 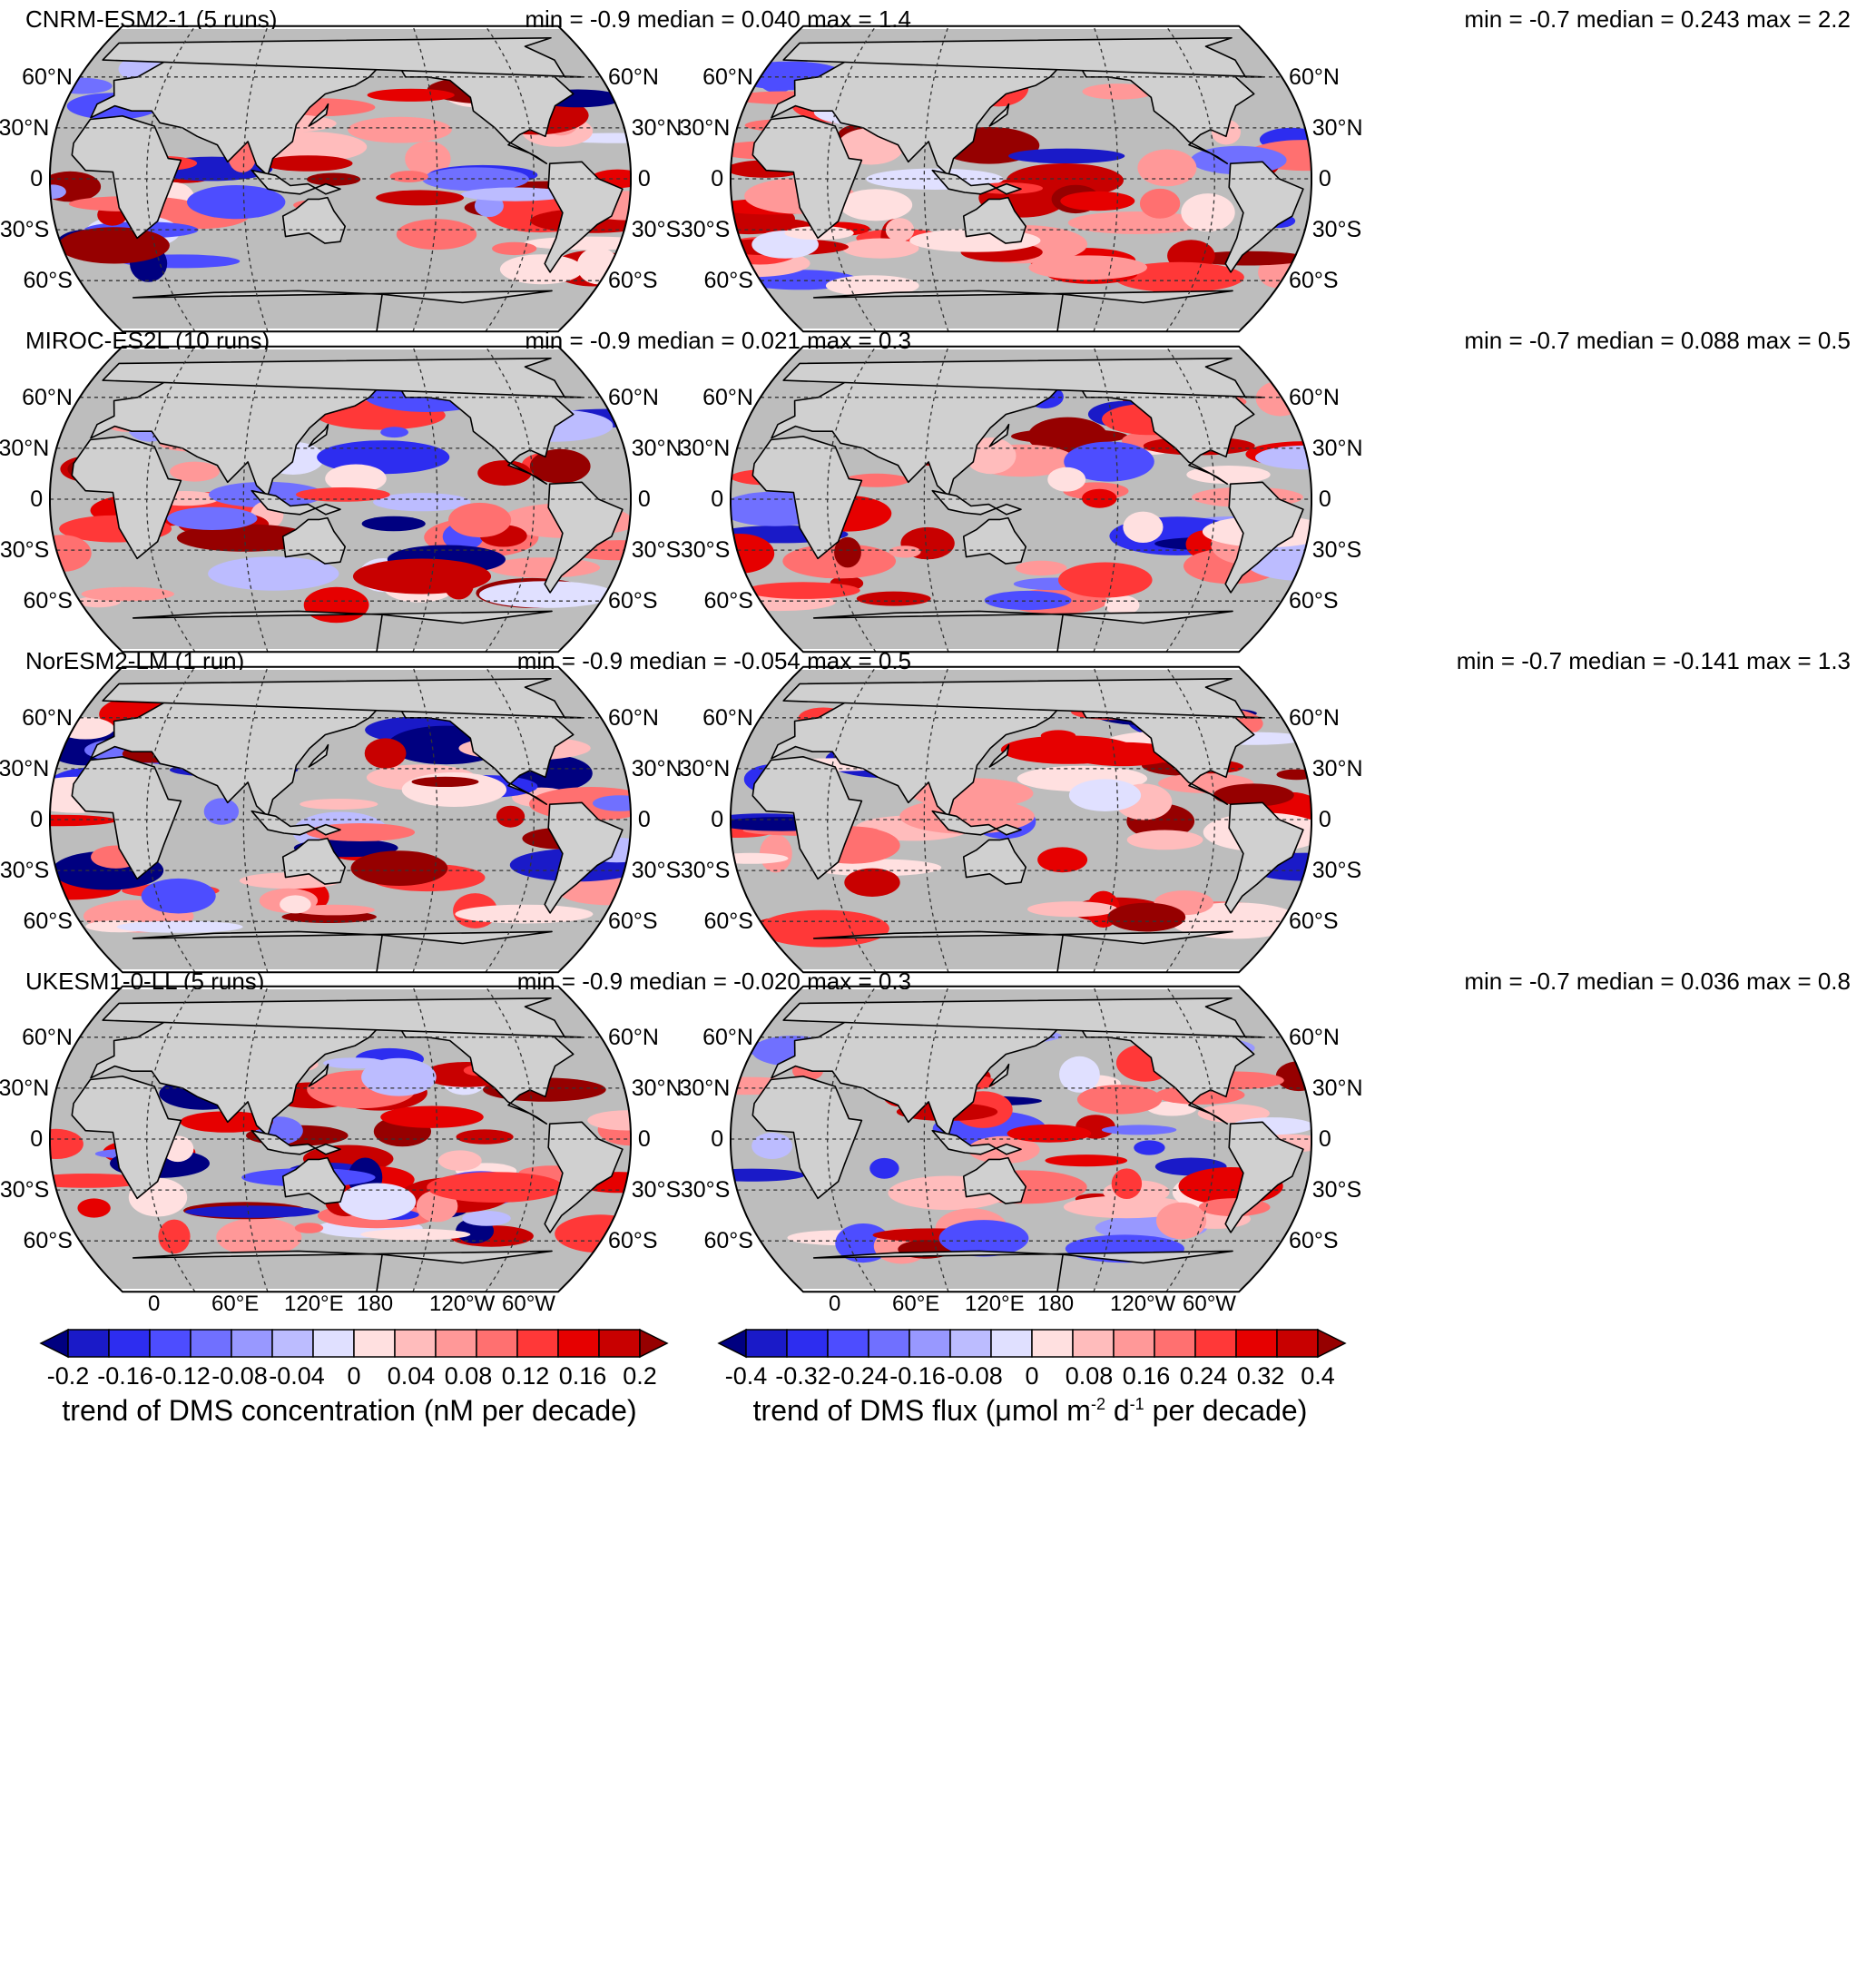 What do you see at coordinates (746, 1376) in the screenshot?
I see `colorbar-tick-label: -0.4` at bounding box center [746, 1376].